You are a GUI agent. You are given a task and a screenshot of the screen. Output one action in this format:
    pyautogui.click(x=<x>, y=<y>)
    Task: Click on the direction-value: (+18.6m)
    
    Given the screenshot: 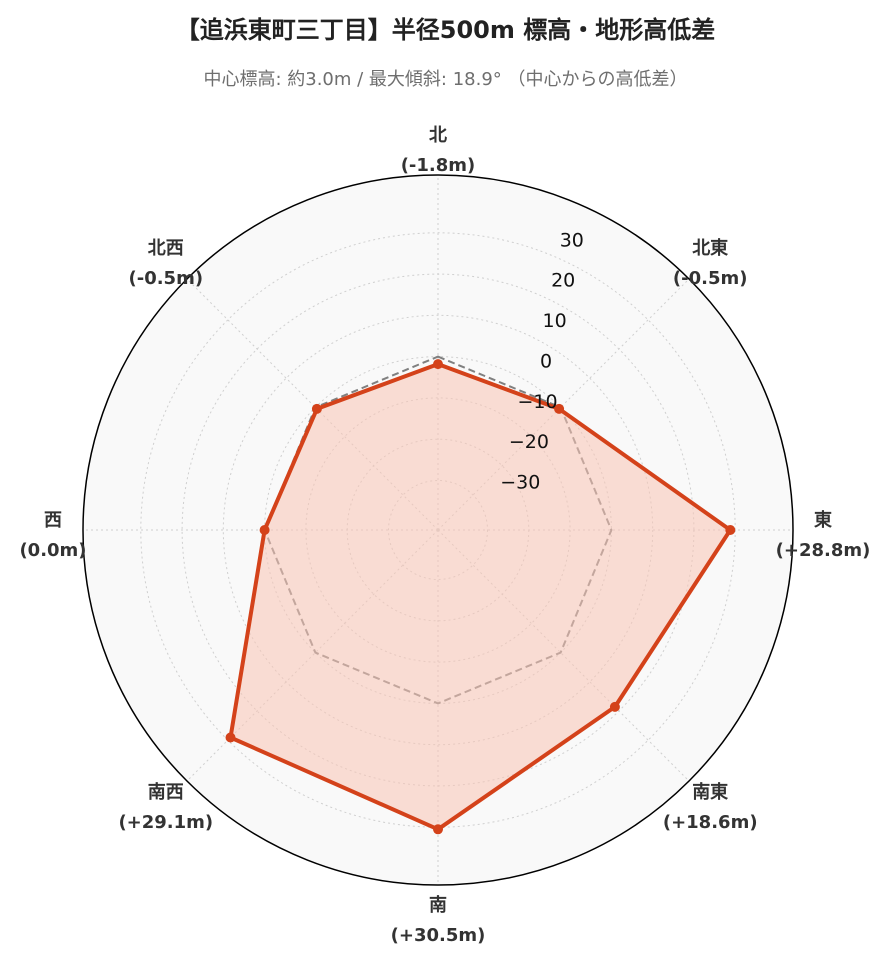 What is the action you would take?
    pyautogui.click(x=710, y=822)
    